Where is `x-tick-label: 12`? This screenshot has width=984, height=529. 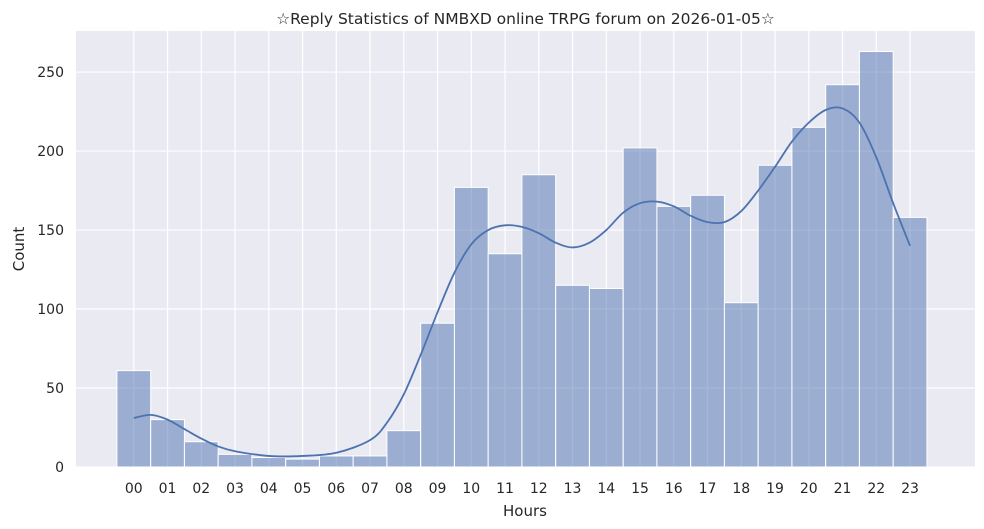 x-tick-label: 12 is located at coordinates (539, 489).